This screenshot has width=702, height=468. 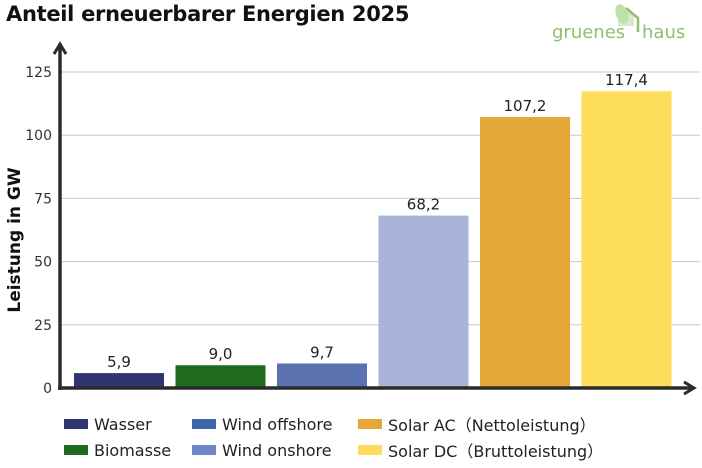 What do you see at coordinates (133, 450) in the screenshot?
I see `legend-label: Biomasse` at bounding box center [133, 450].